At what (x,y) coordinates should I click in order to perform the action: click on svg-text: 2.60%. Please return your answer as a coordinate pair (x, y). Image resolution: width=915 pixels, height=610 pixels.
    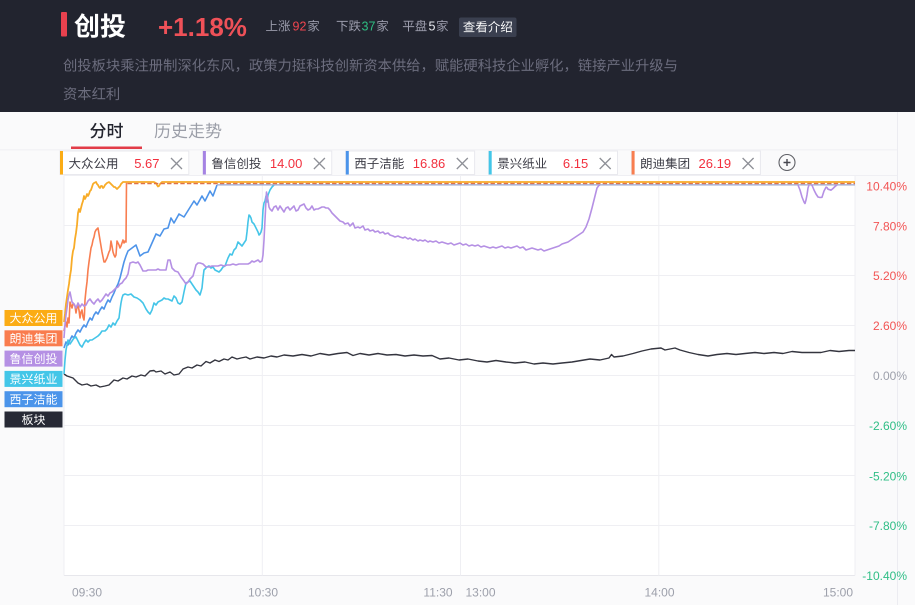
    Looking at the image, I should click on (890, 326).